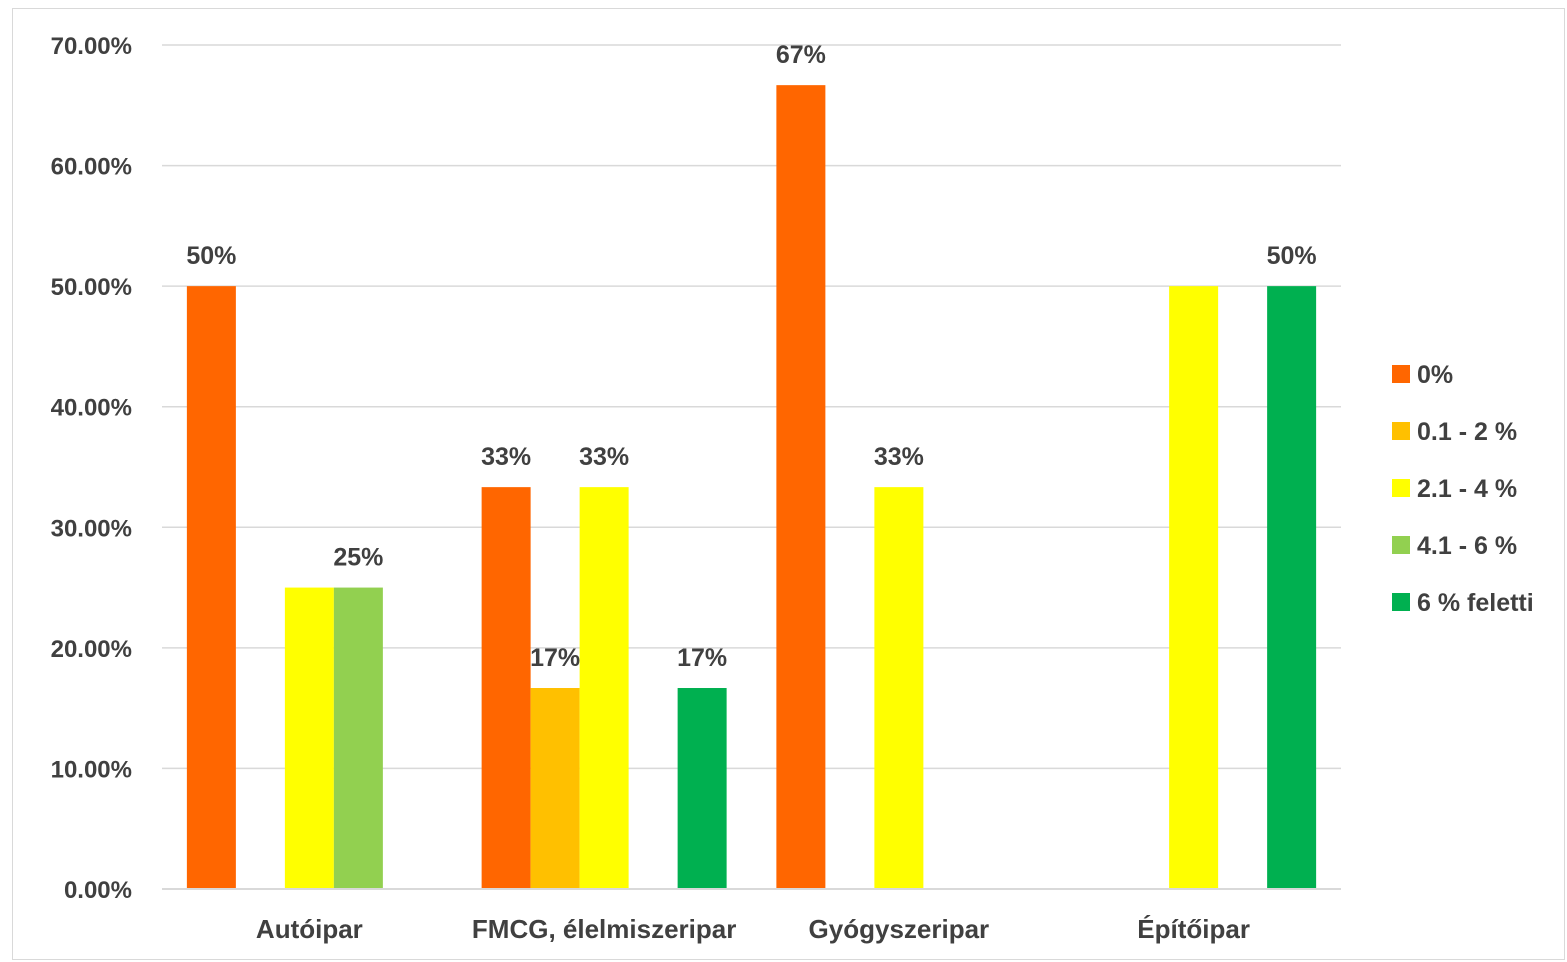 This screenshot has height=962, width=1567. I want to click on legend-label: 0%, so click(1435, 375).